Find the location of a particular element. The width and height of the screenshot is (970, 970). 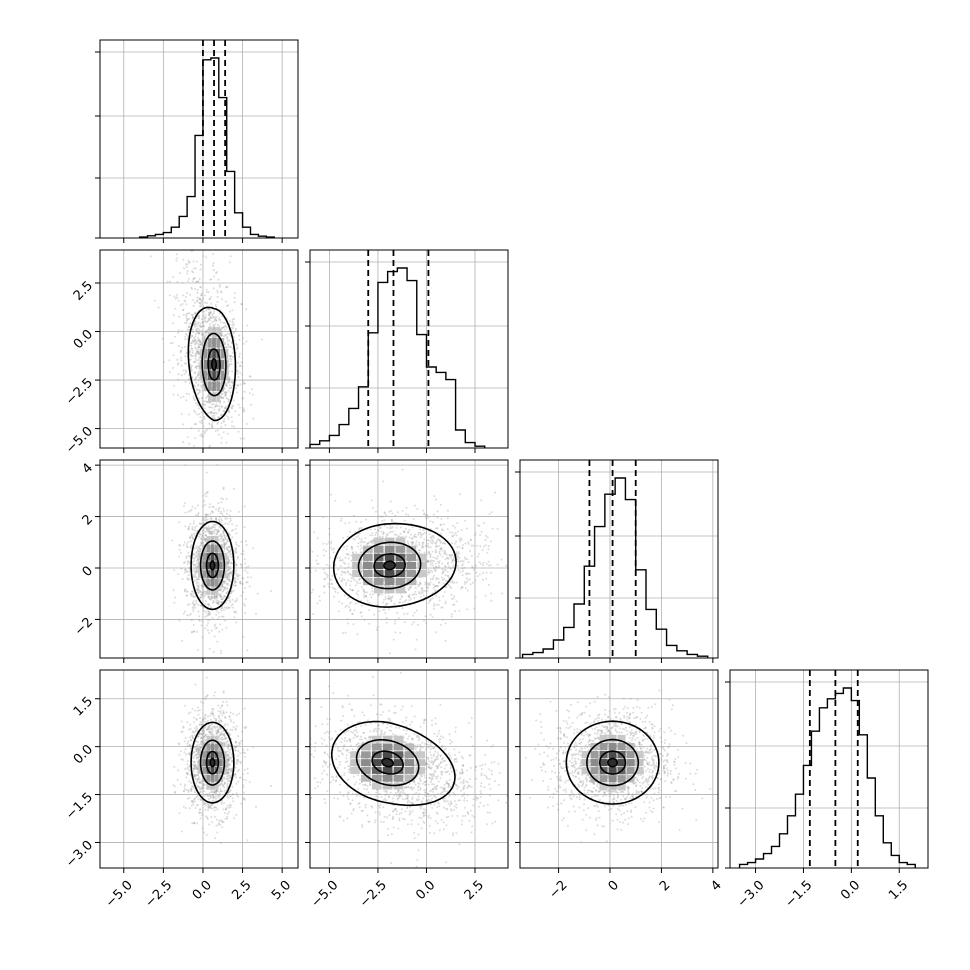

hist-bars is located at coordinates (827, 777).